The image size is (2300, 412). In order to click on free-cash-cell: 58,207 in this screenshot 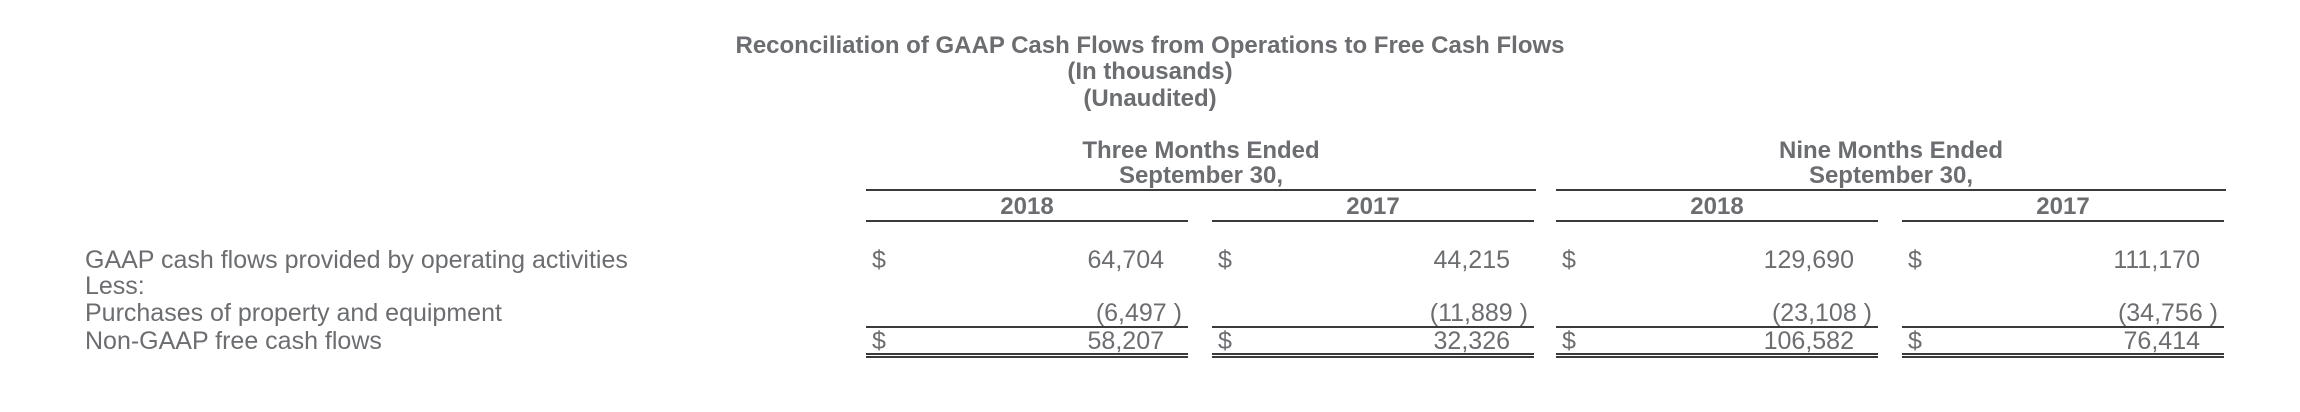, I will do `click(1125, 341)`.